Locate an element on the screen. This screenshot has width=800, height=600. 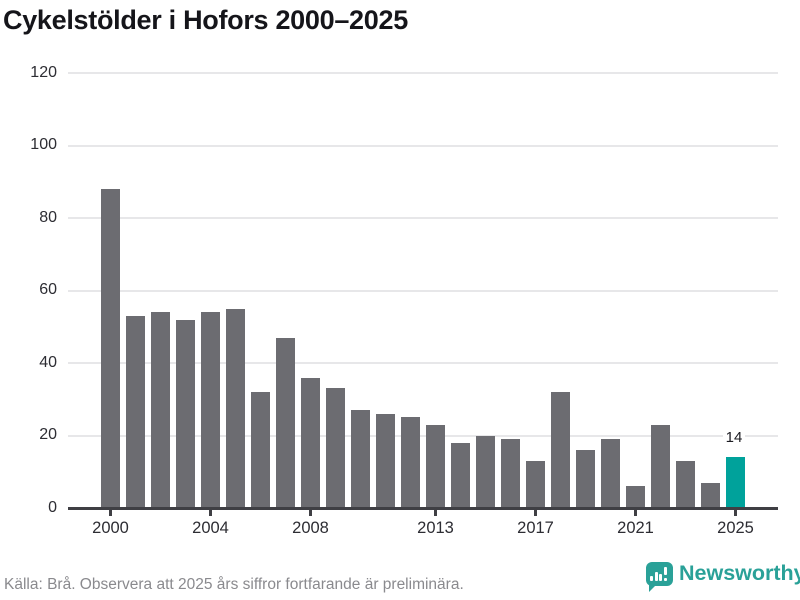
bar-2007 is located at coordinates (285, 422).